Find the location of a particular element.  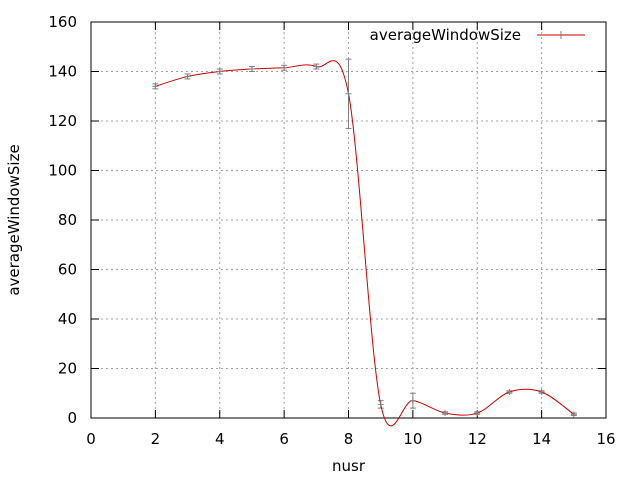

x-tick-label: 8 is located at coordinates (349, 439).